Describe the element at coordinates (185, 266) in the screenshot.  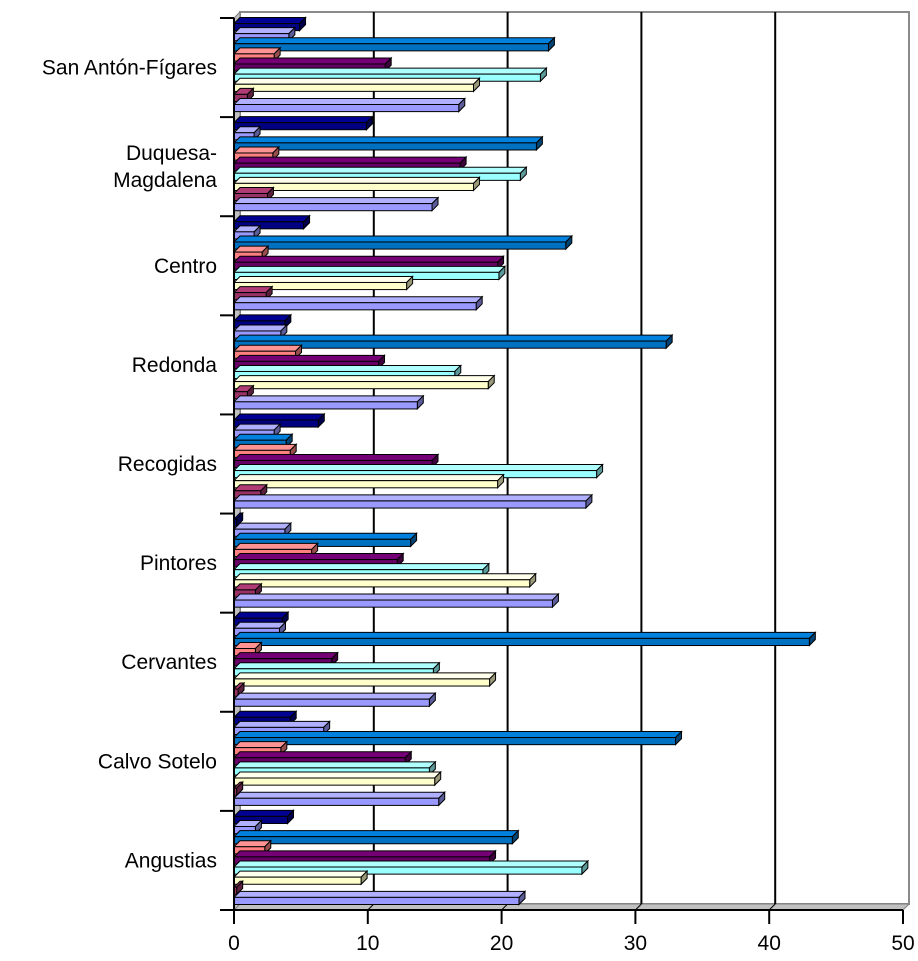
I see `category-label: Centro` at that location.